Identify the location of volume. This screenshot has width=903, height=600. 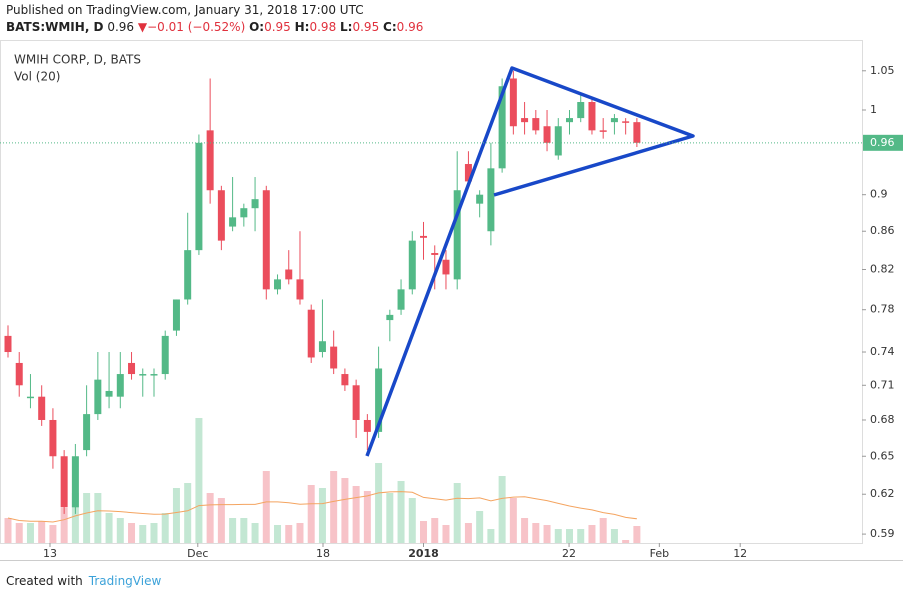
(322, 480).